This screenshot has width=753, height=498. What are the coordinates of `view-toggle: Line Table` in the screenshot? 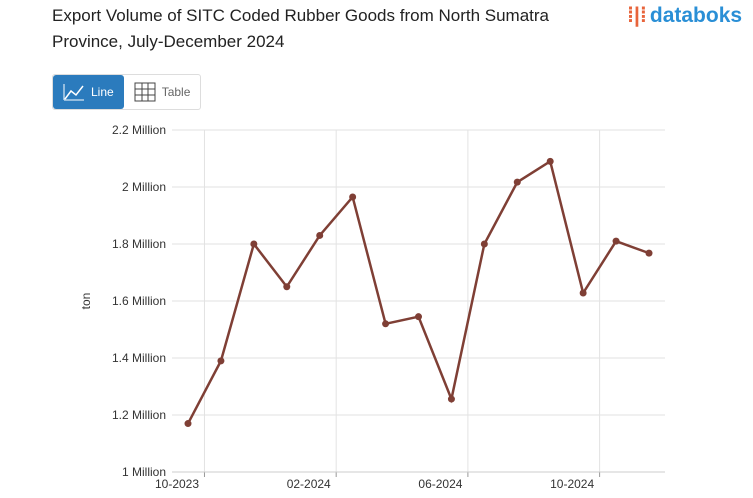 It's located at (127, 92).